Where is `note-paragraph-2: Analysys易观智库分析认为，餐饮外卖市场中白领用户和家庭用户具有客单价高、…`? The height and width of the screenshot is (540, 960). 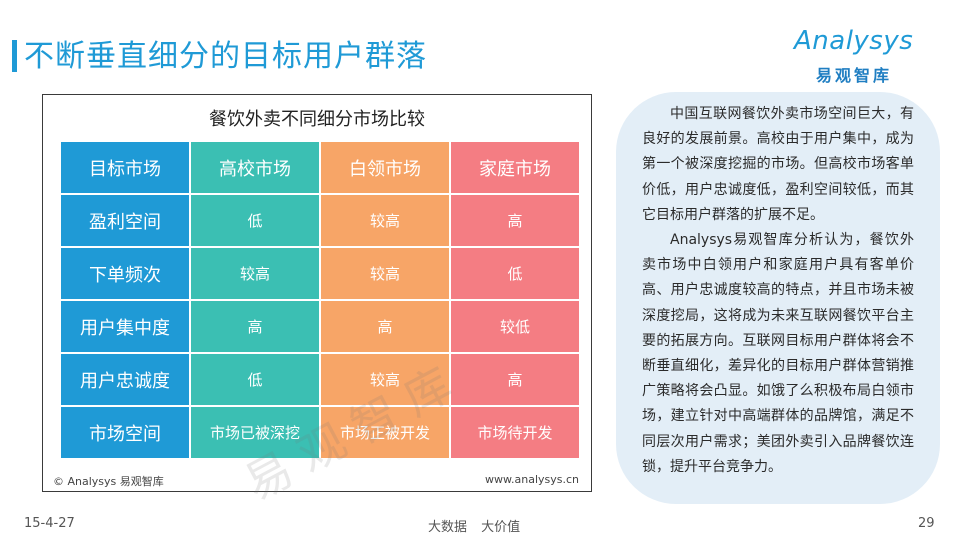 note-paragraph-2: Analysys易观智库分析认为，餐饮外卖市场中白领用户和家庭用户具有客单价高、… is located at coordinates (778, 353).